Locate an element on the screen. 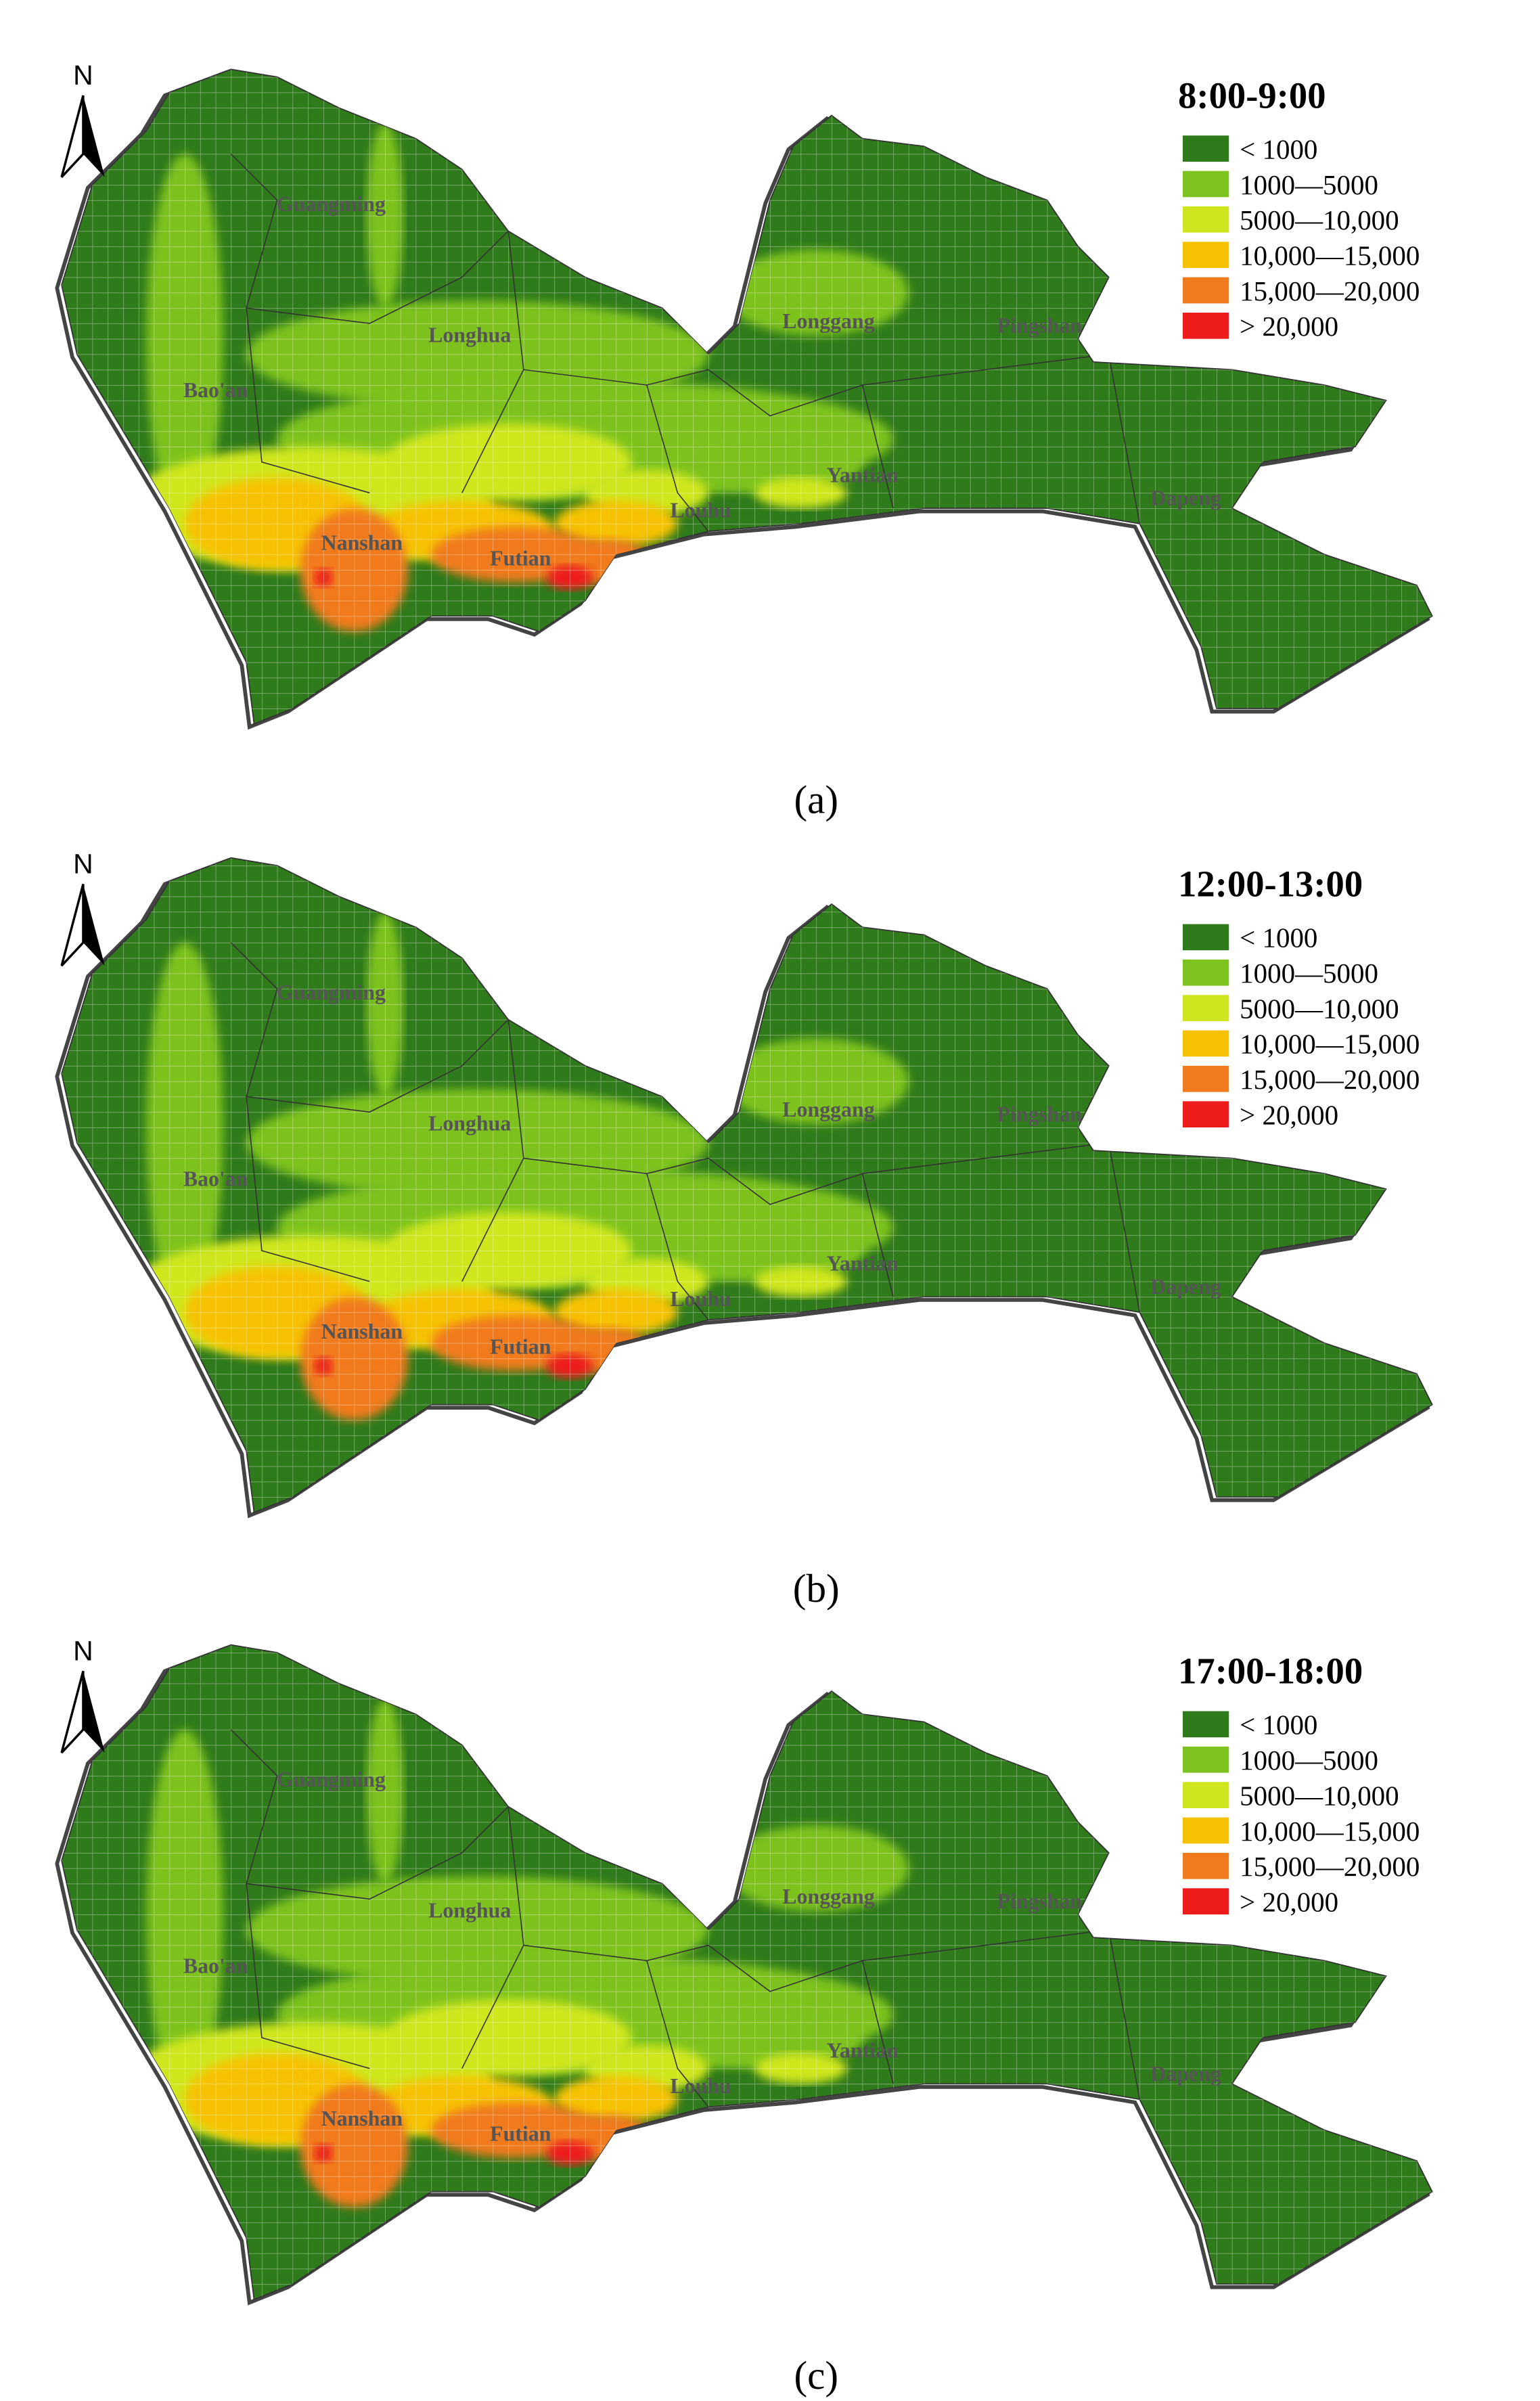 This screenshot has height=2401, width=1540. panel-caption: (a) is located at coordinates (816, 800).